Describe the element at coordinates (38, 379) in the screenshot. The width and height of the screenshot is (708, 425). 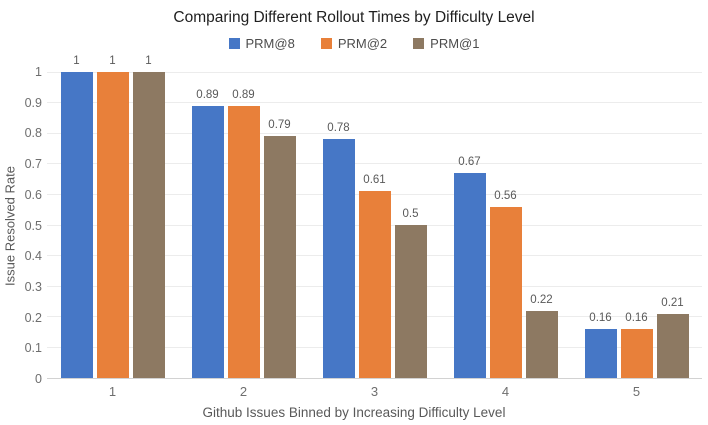
I see `y-tick-label: 0` at that location.